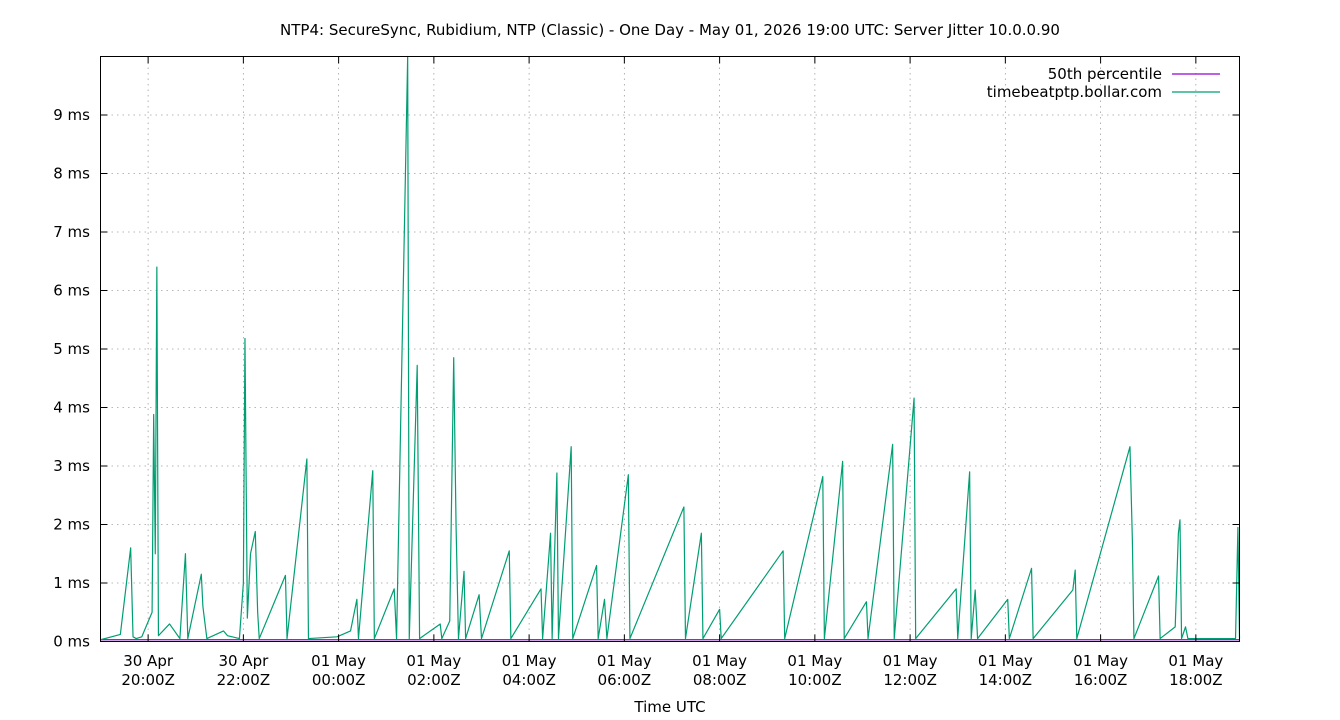 This screenshot has width=1340, height=720. What do you see at coordinates (1074, 92) in the screenshot?
I see `legend-label: timebeatptp.bollar.com` at bounding box center [1074, 92].